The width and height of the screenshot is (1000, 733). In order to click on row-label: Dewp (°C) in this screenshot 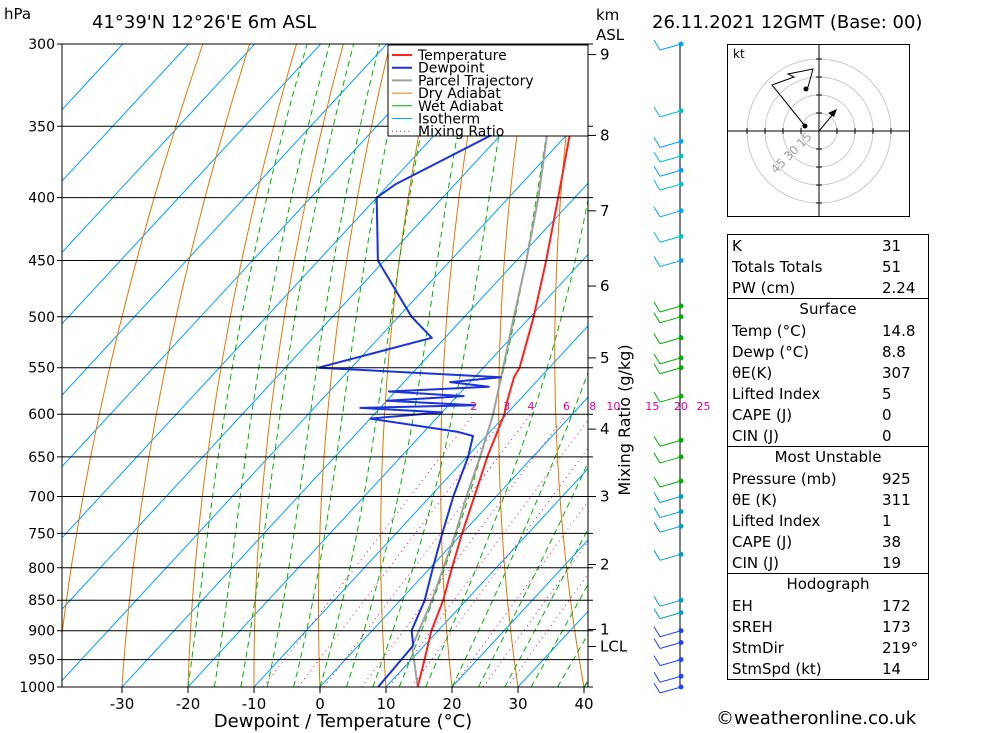, I will do `click(771, 351)`.